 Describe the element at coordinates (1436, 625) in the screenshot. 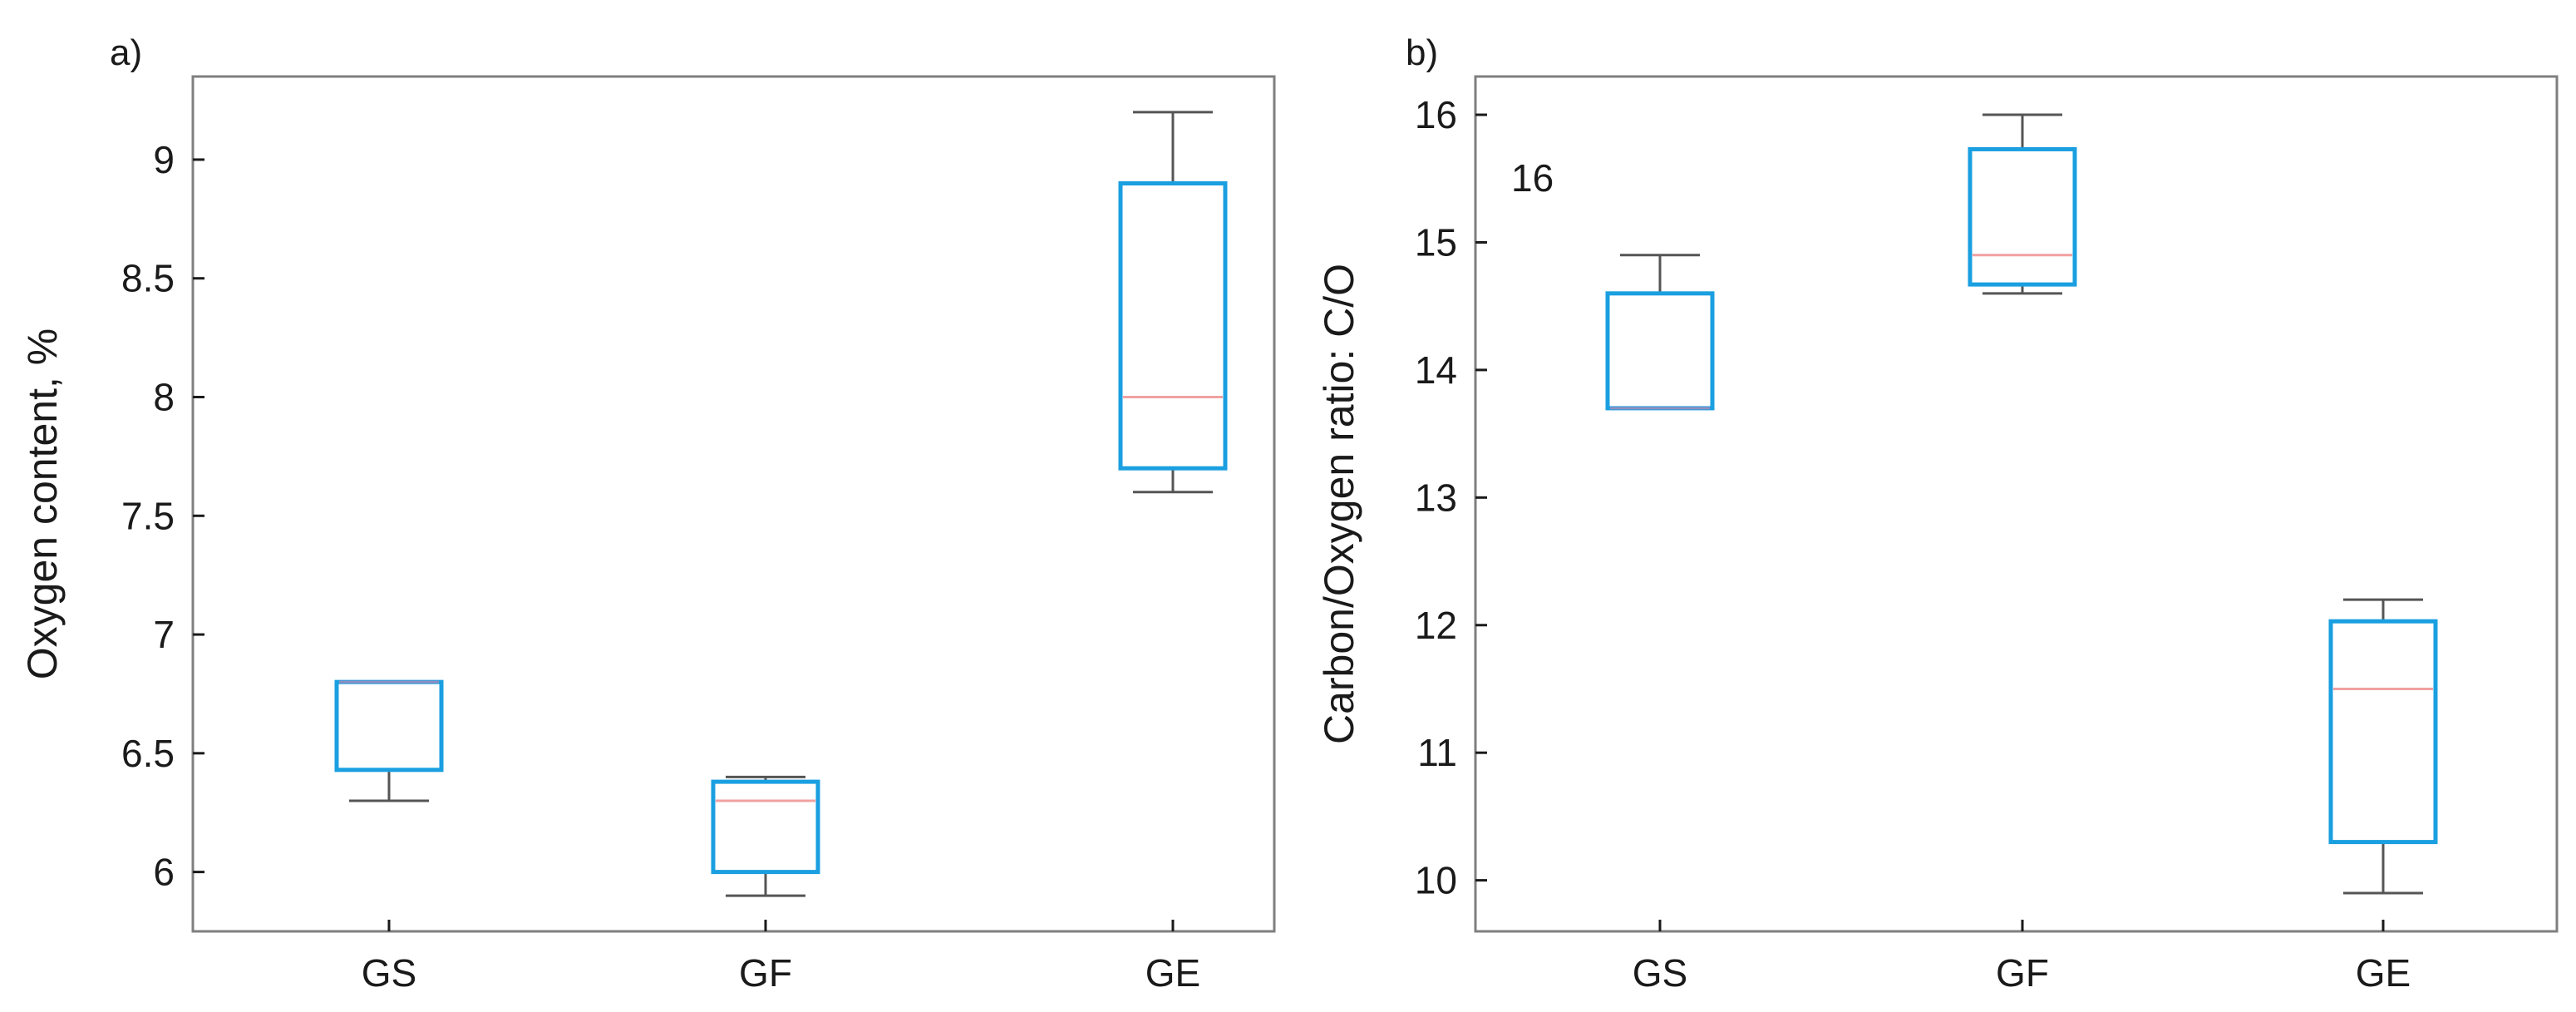

I see `y-tick-label: 12` at that location.